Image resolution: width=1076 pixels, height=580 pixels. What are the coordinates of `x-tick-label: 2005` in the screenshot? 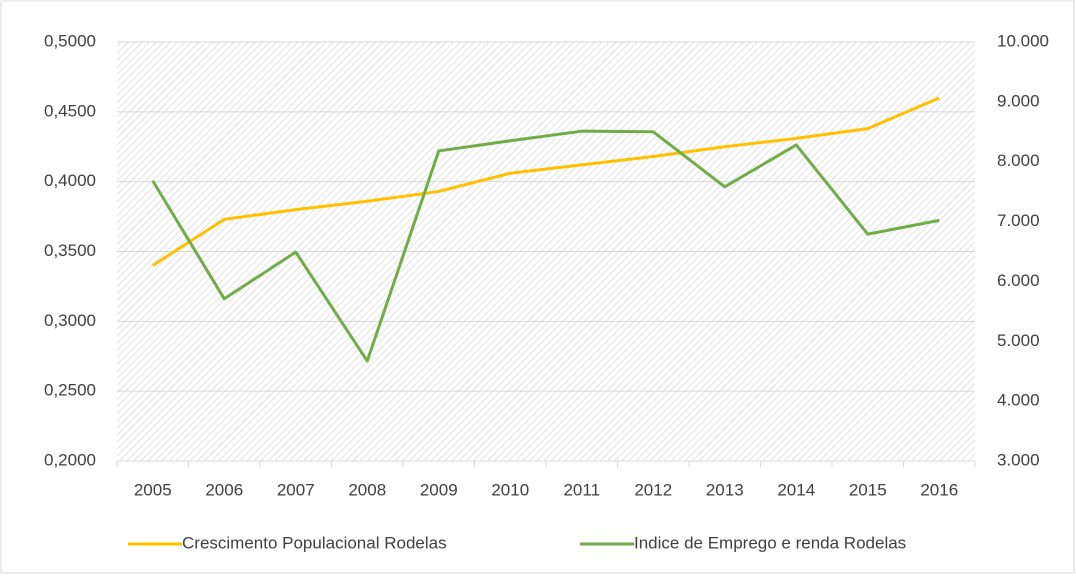 It's located at (153, 489).